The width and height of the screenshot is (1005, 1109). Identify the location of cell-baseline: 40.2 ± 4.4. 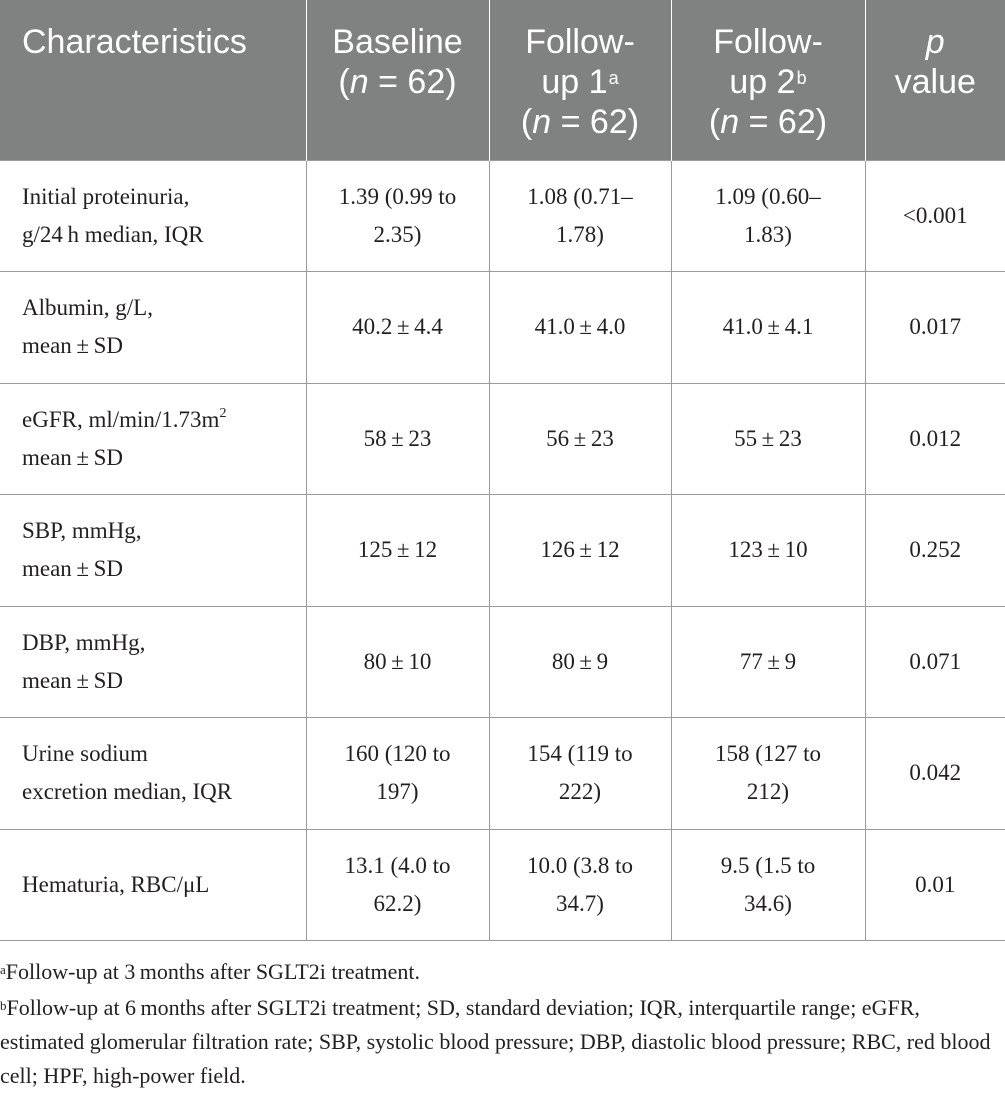
(397, 327).